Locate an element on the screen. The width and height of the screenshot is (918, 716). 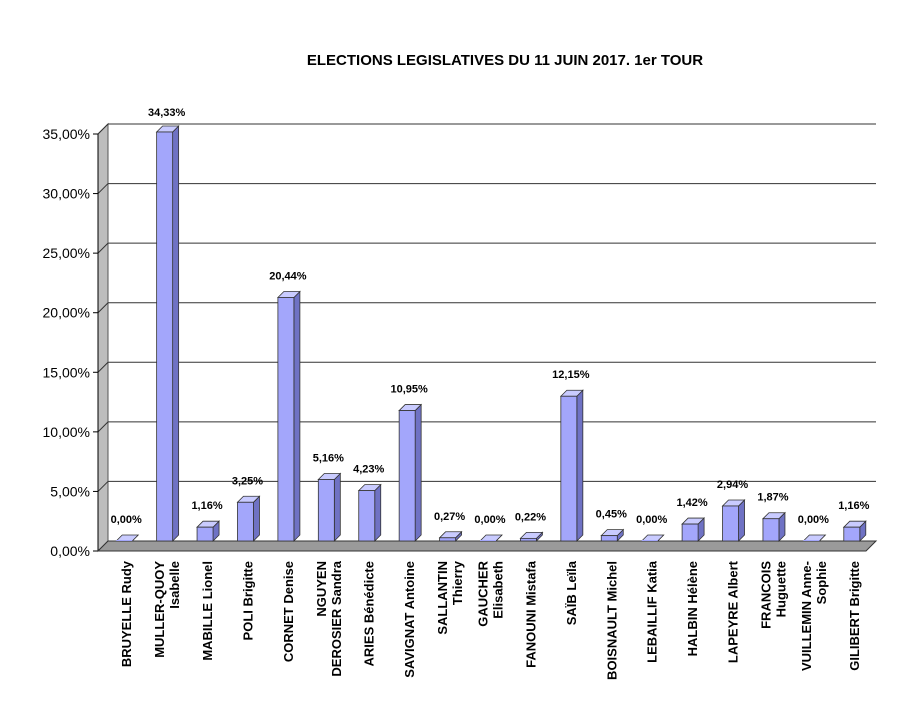
data-label: 0,27% is located at coordinates (449, 517).